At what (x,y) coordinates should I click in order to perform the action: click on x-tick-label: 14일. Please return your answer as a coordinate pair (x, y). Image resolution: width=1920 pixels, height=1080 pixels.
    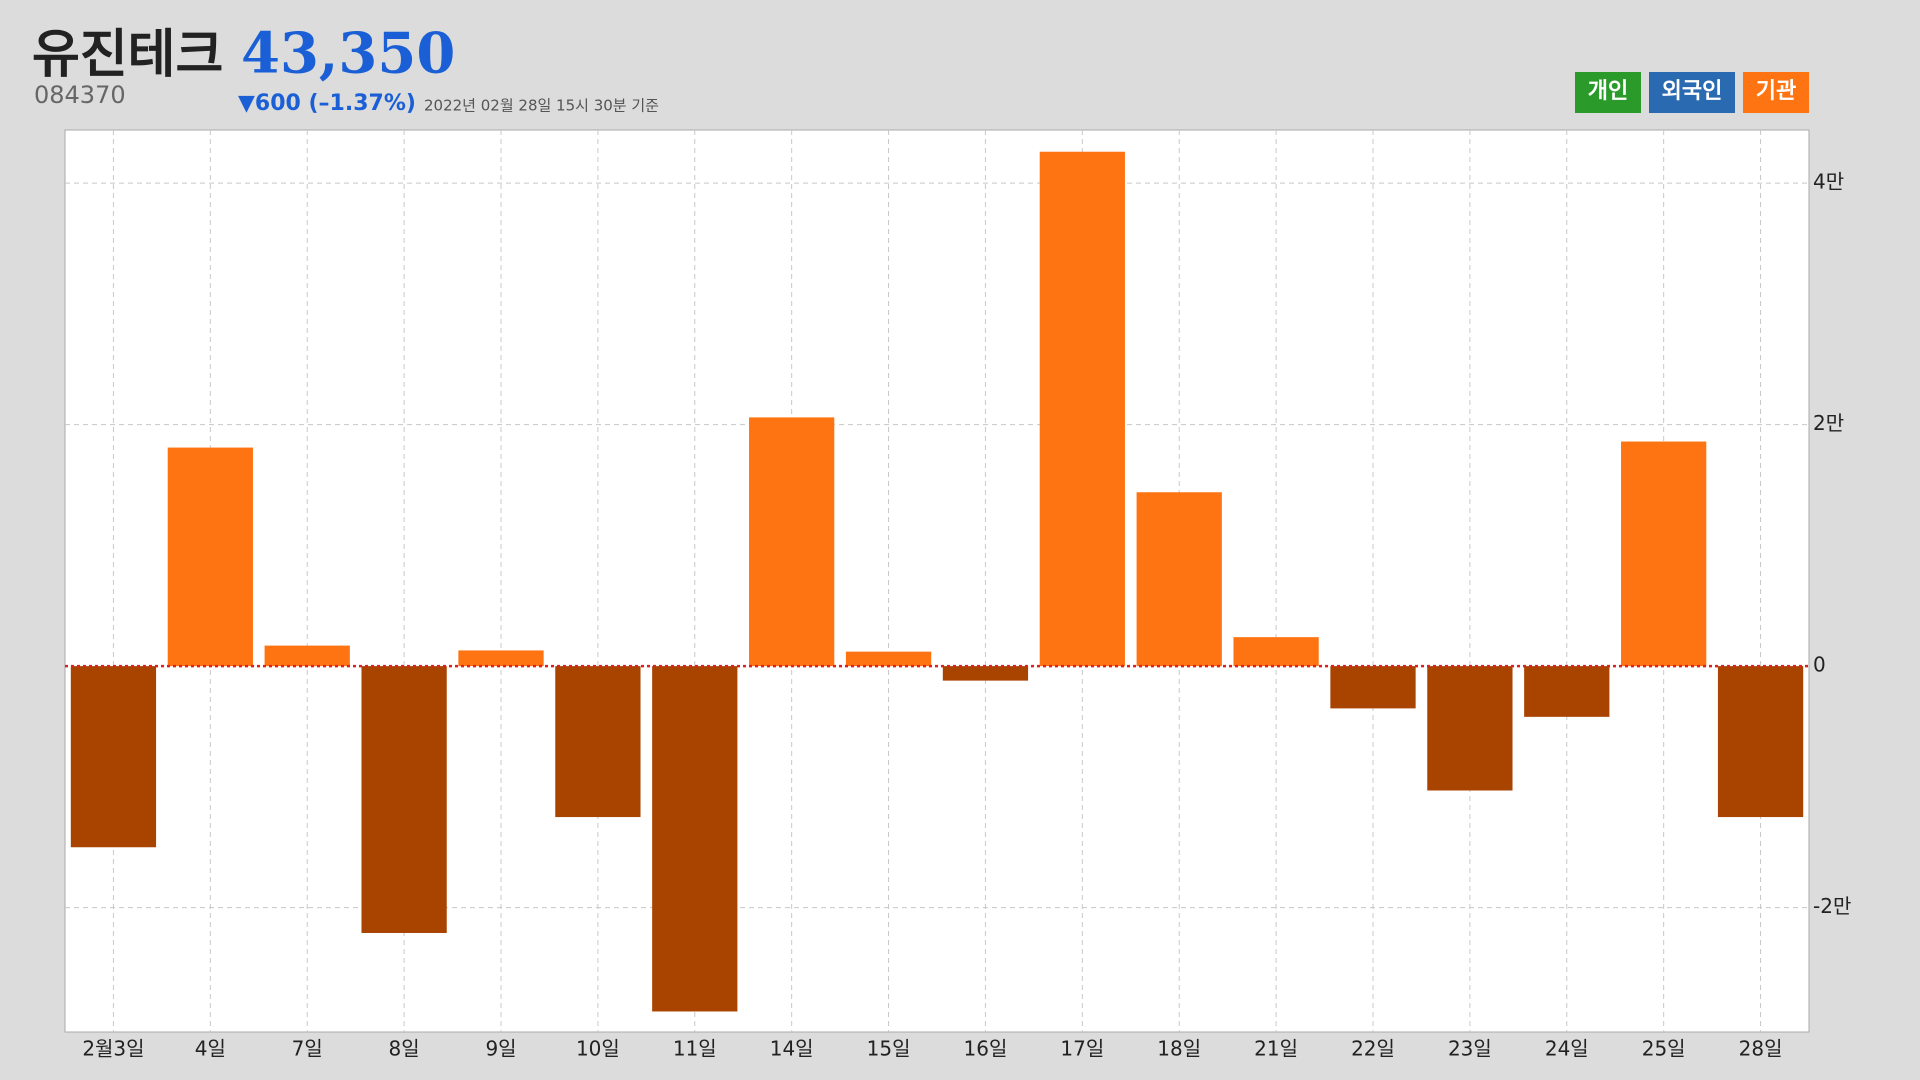
    Looking at the image, I should click on (792, 1049).